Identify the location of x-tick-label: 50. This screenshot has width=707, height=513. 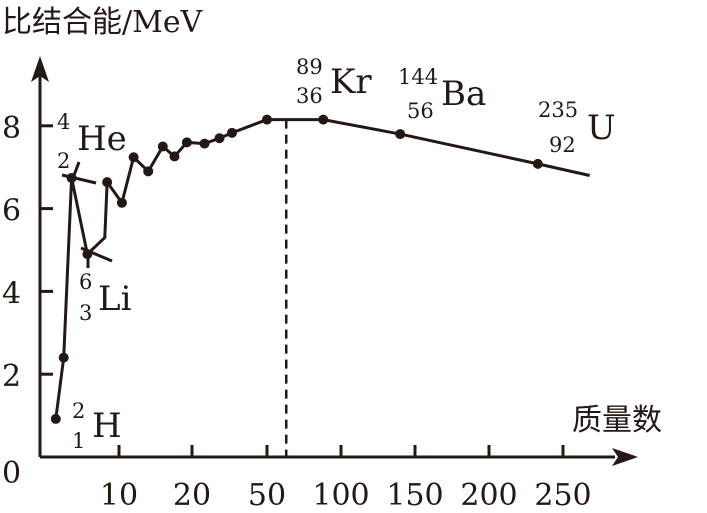
(267, 495).